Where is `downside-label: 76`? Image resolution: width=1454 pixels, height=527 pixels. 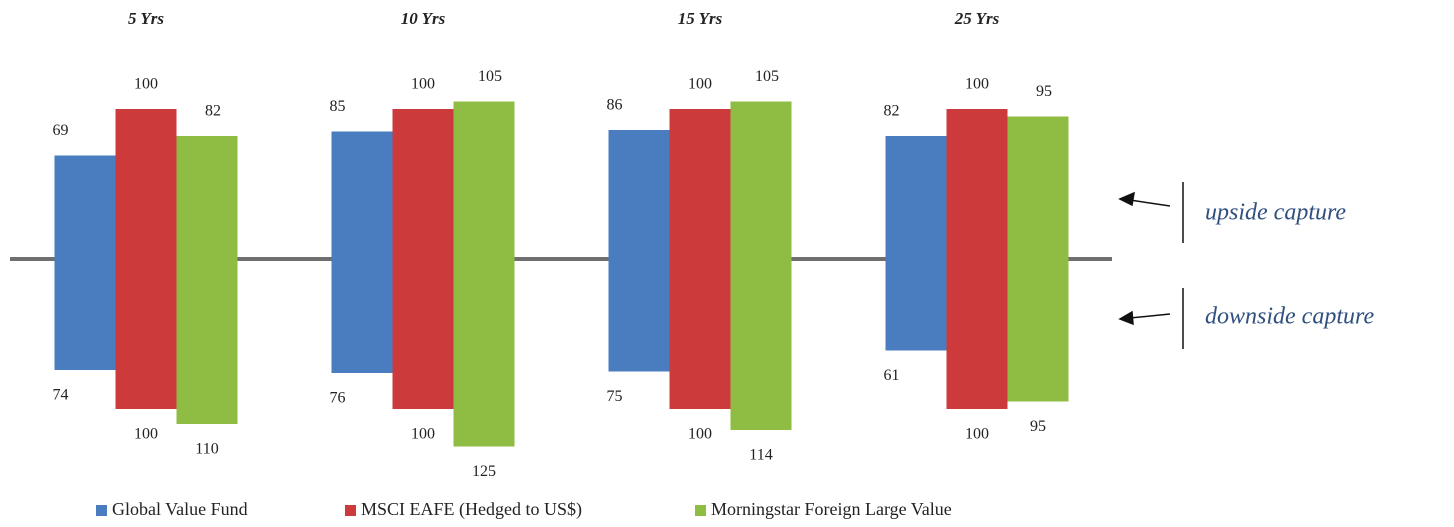
downside-label: 76 is located at coordinates (338, 398).